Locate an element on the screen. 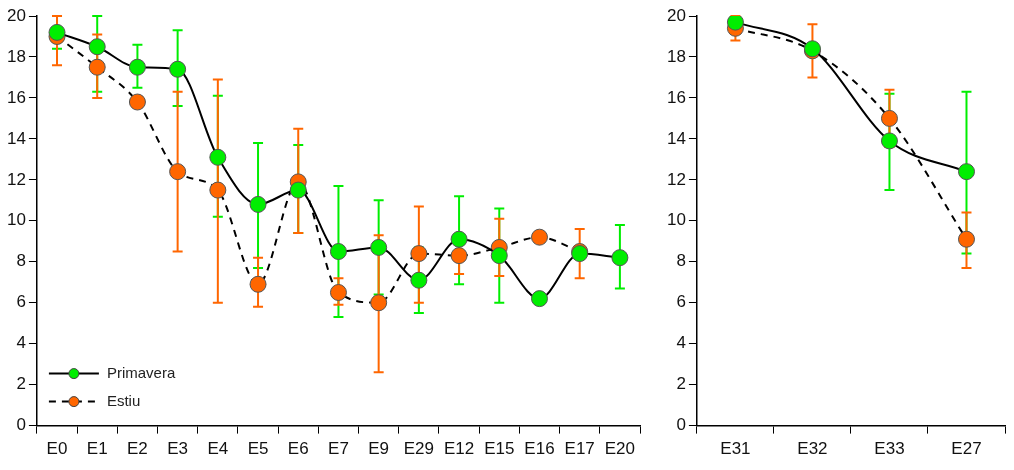 Image resolution: width=1014 pixels, height=470 pixels. x-tick-label: E12 is located at coordinates (459, 449).